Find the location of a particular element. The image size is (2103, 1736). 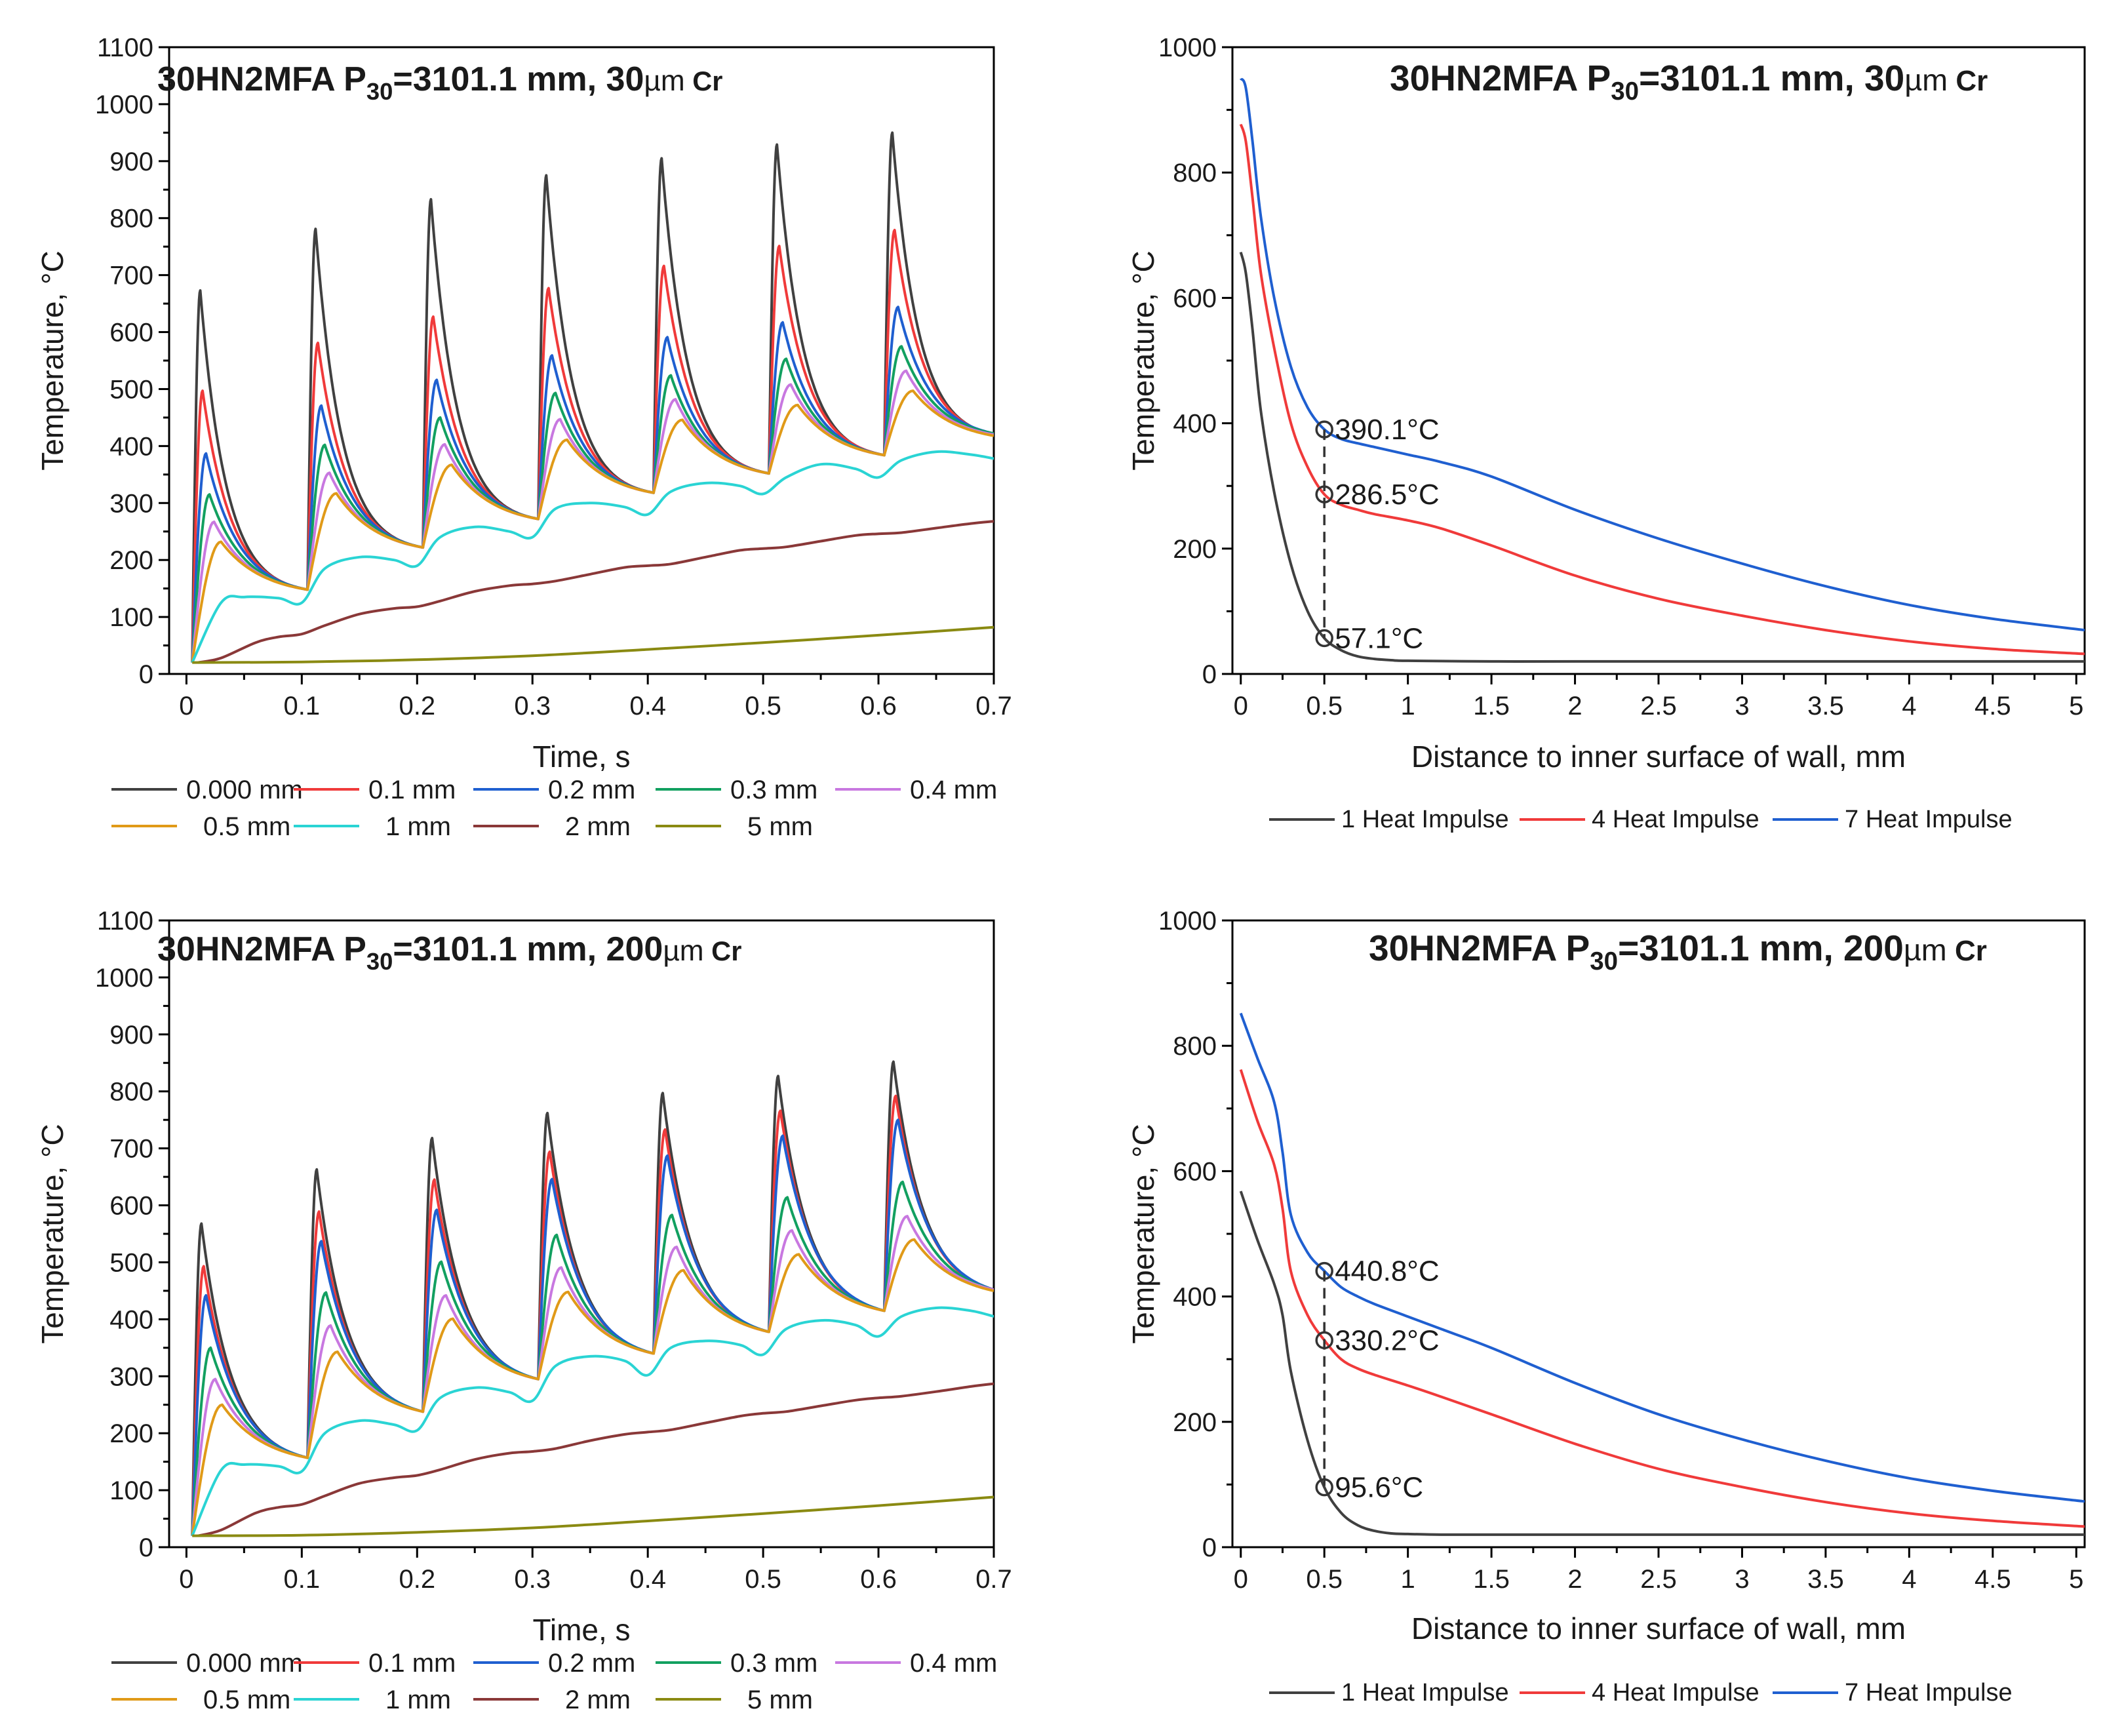

series-line-1-heat-impulse is located at coordinates (1662, 457).